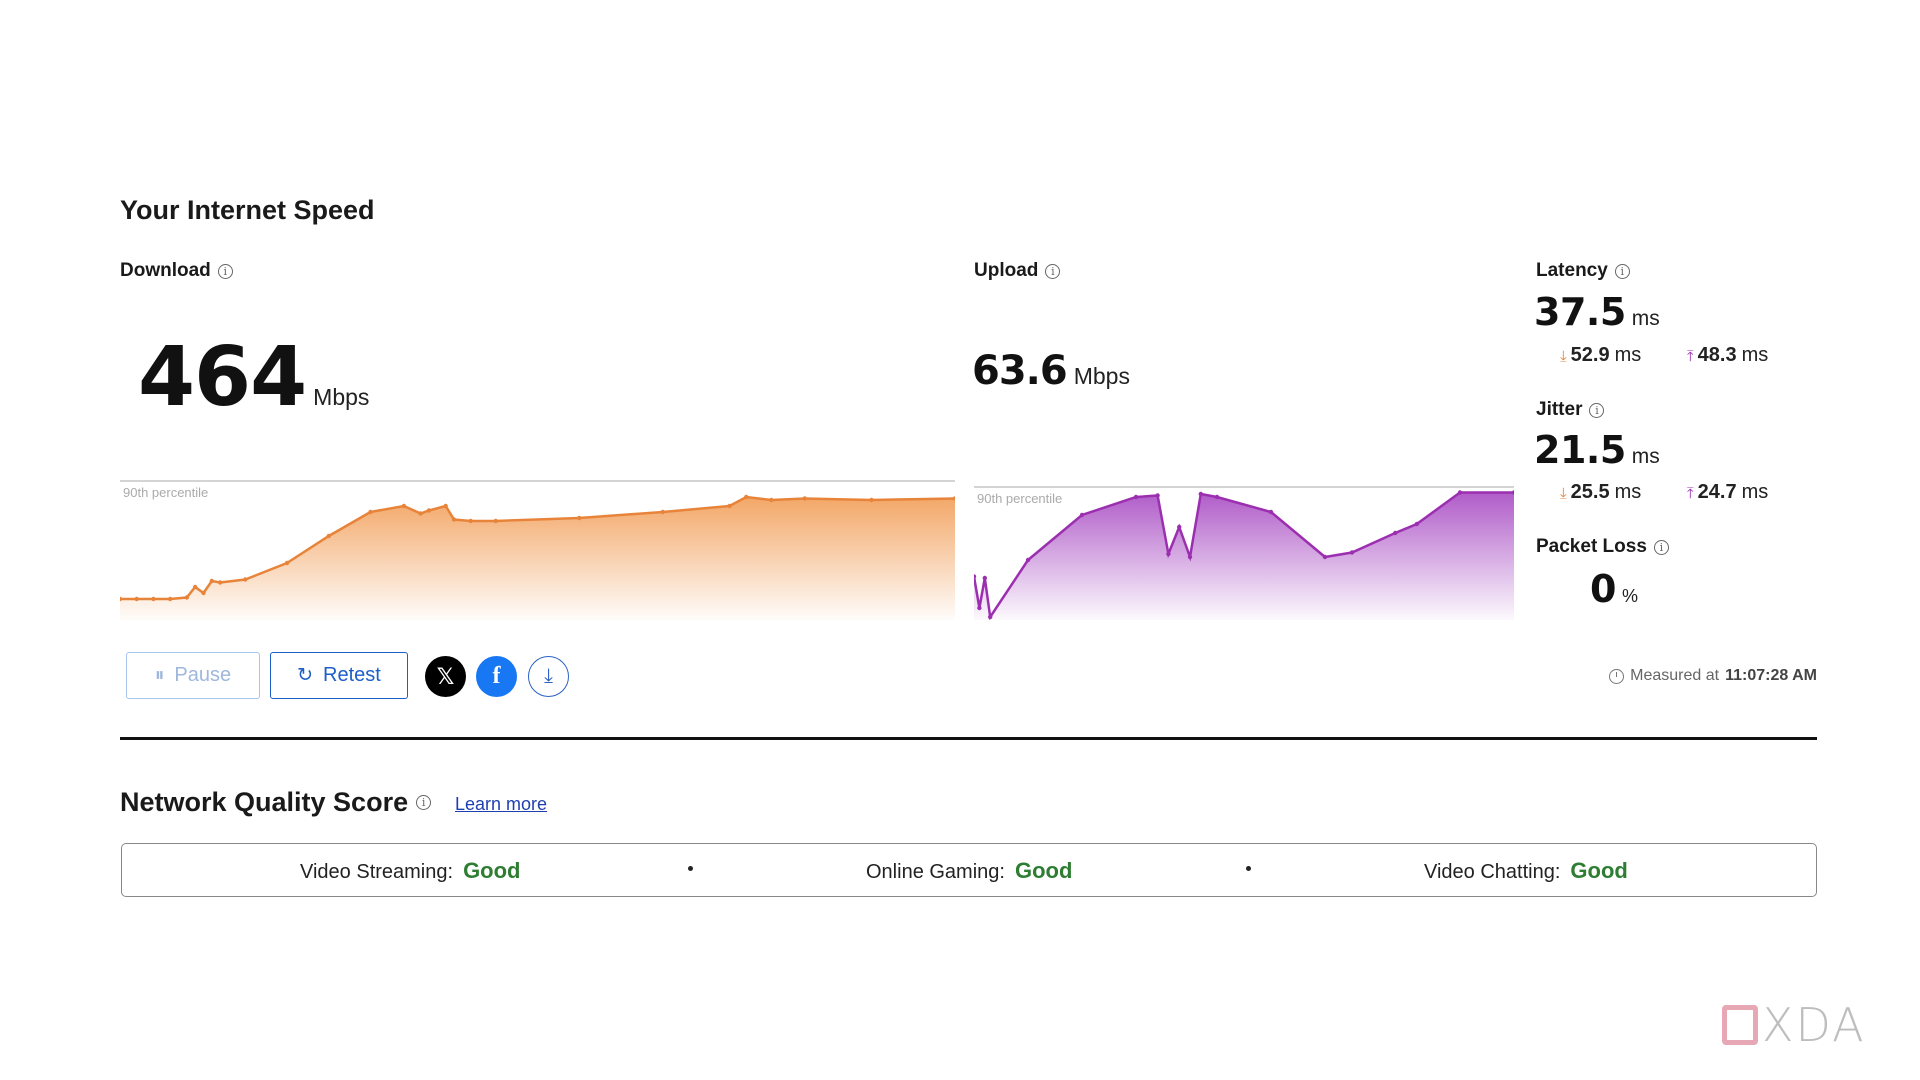  I want to click on download-label-text: Download, so click(165, 270).